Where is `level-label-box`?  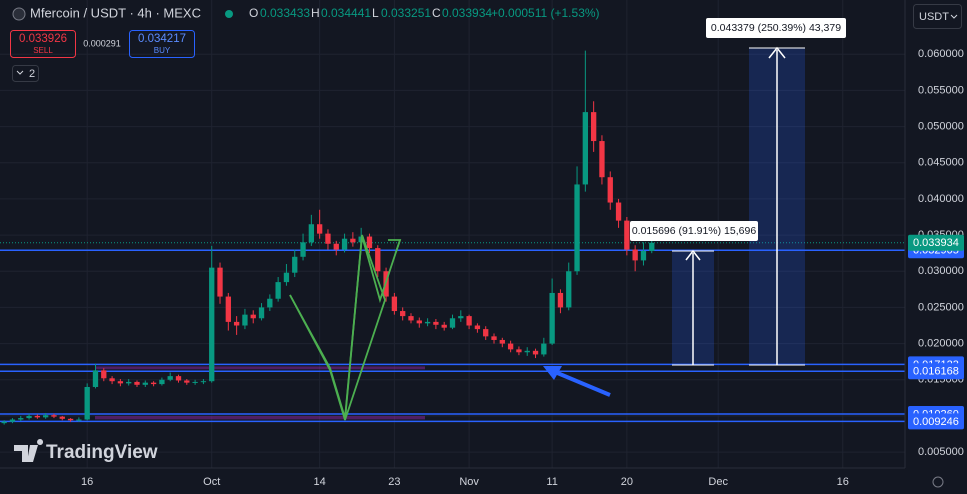
level-label-box is located at coordinates (936, 371).